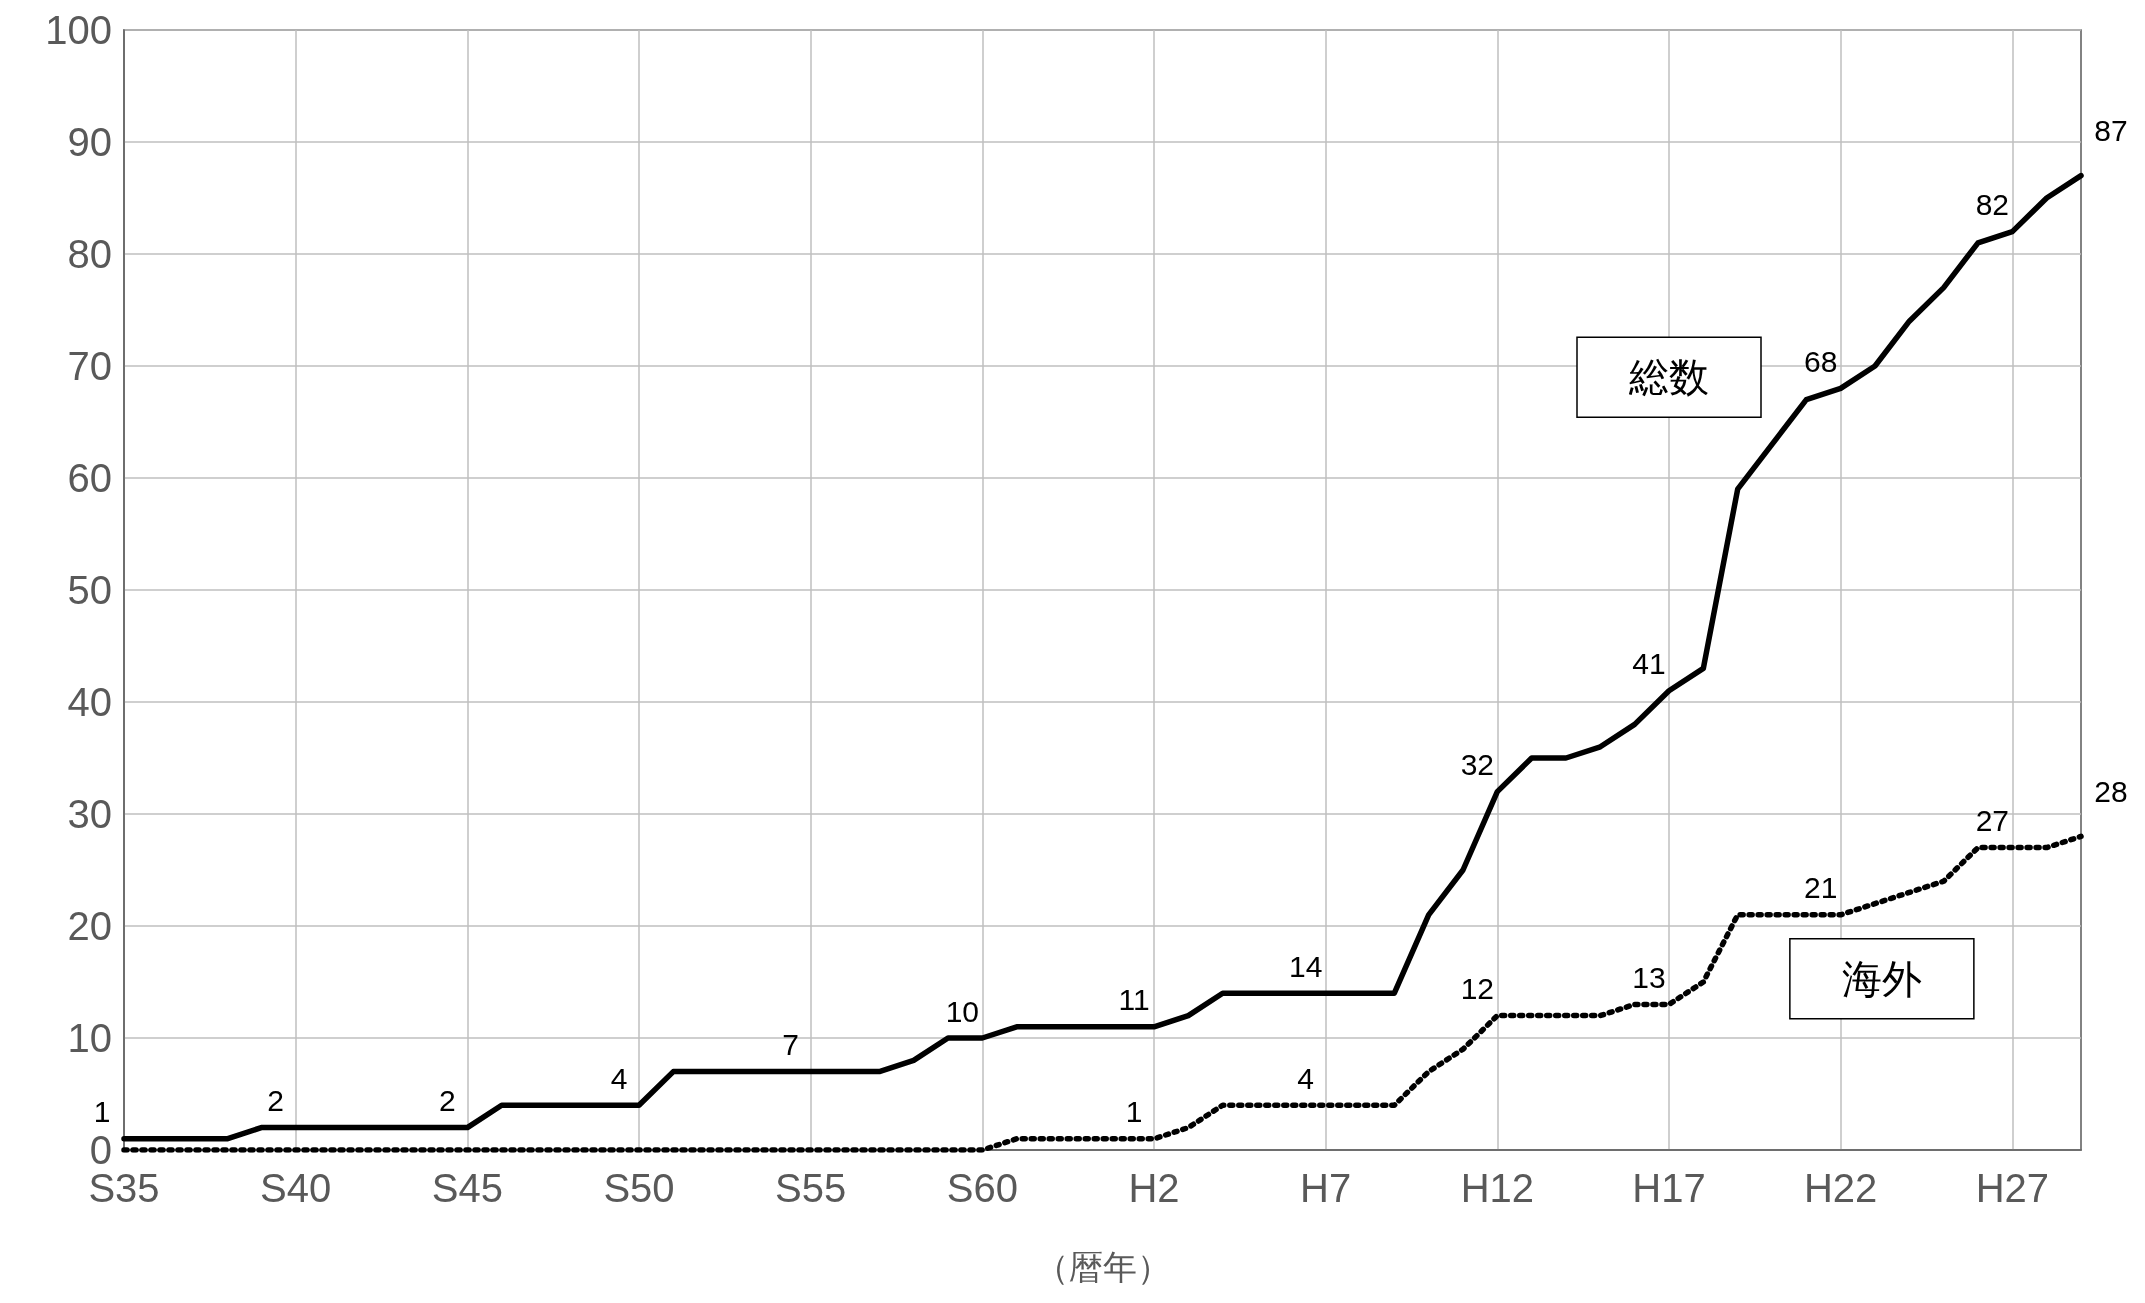  What do you see at coordinates (1669, 1188) in the screenshot?
I see `x-tick-label: H17` at bounding box center [1669, 1188].